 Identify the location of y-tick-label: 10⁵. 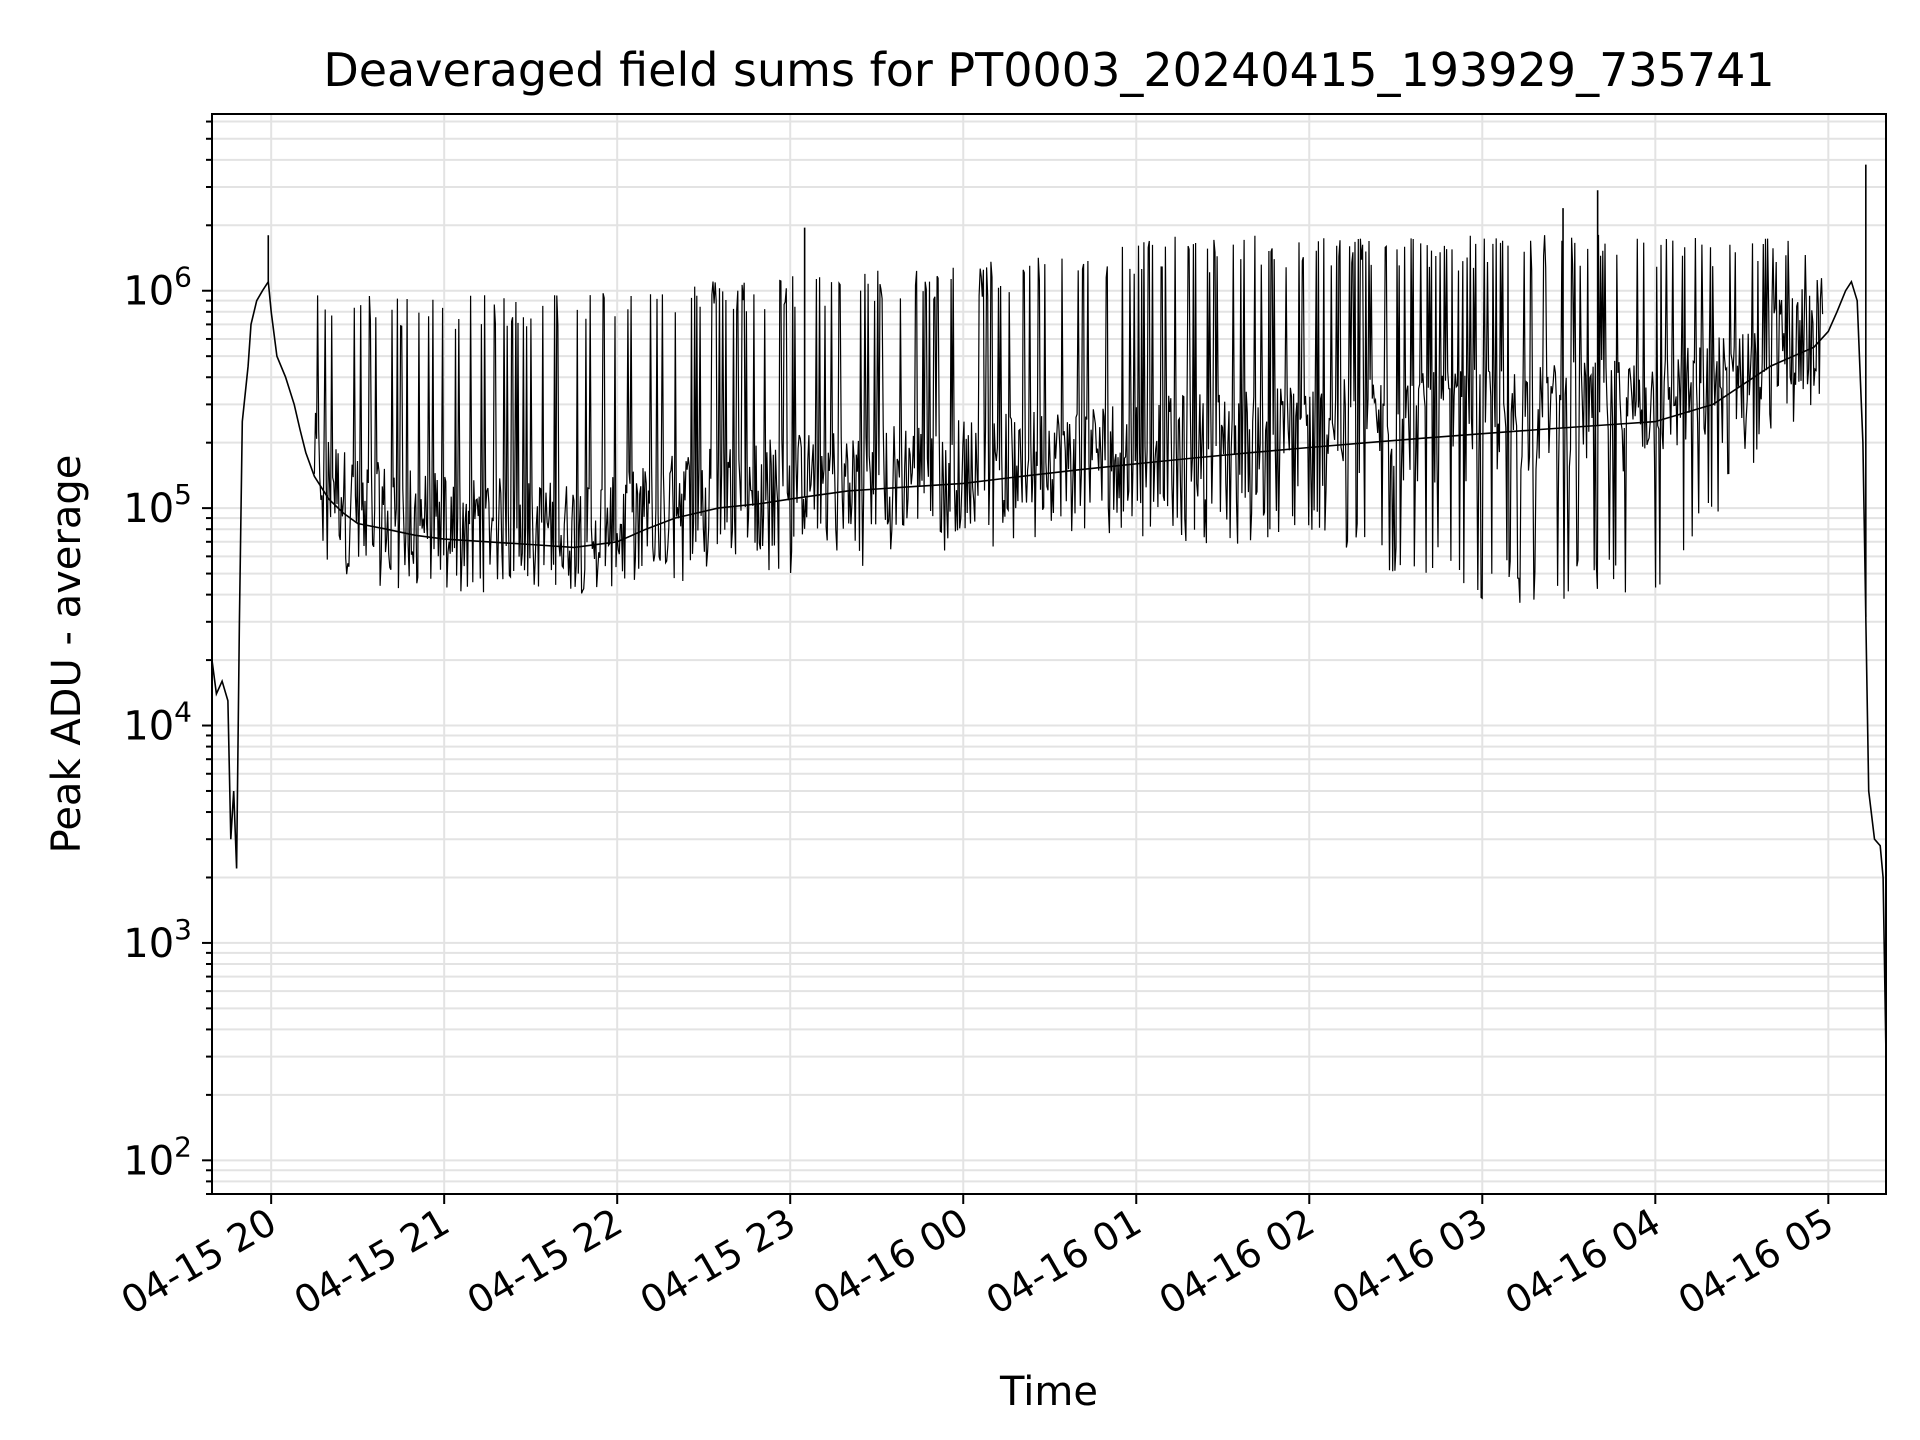
(157, 505).